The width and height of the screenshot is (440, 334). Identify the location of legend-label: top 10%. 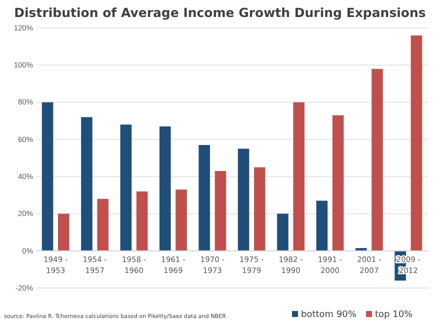
(394, 315).